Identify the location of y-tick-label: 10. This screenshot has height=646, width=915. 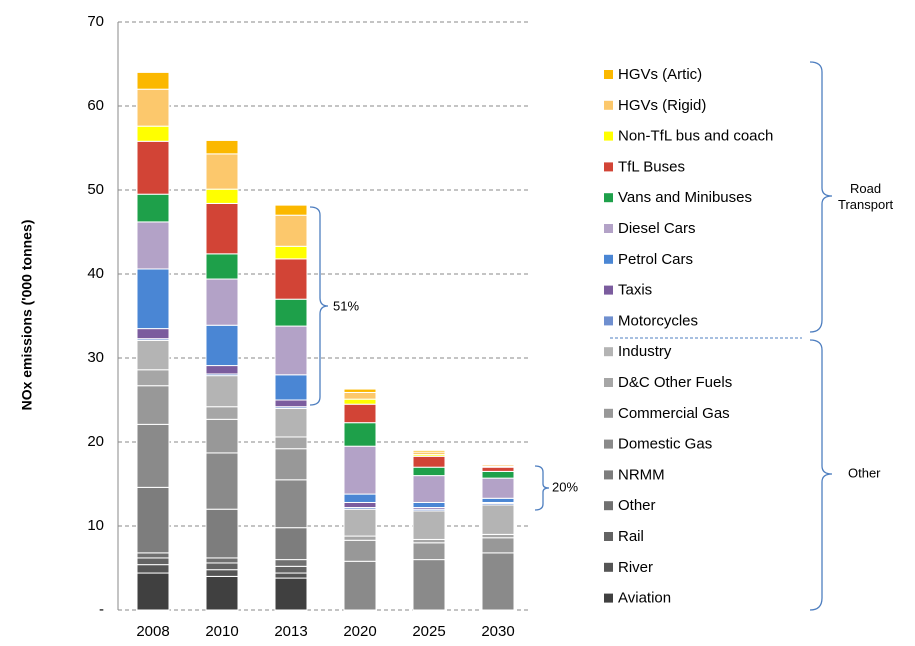
(95, 525).